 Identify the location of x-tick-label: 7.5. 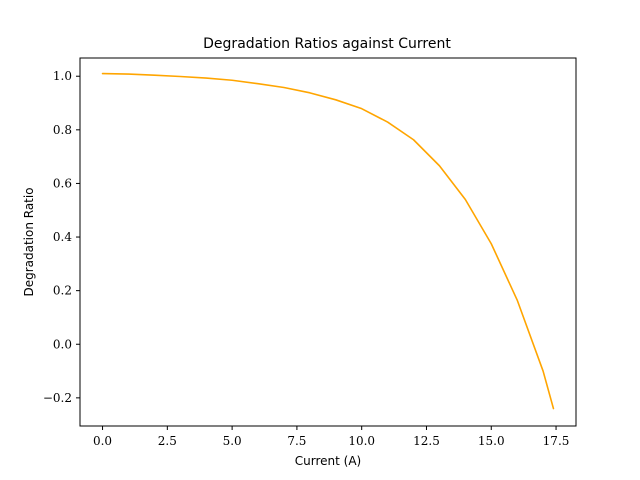
(296, 441).